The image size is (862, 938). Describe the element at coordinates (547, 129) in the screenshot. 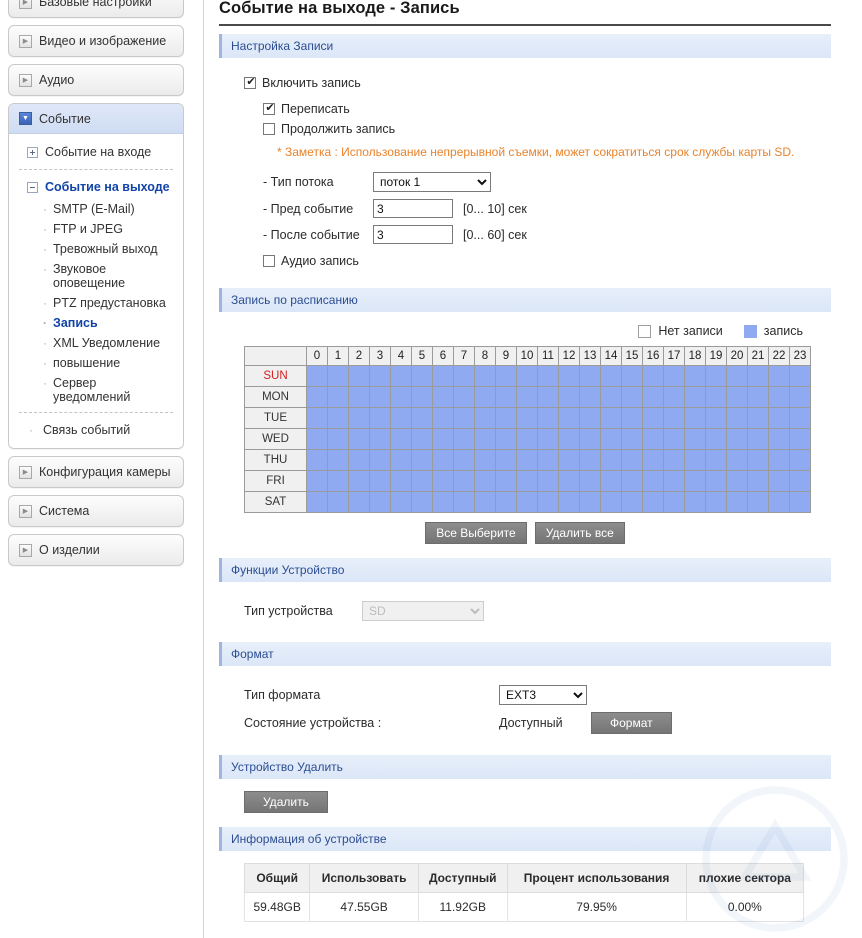

I see `continue-record-checkbox-row: Продолжить запись` at that location.